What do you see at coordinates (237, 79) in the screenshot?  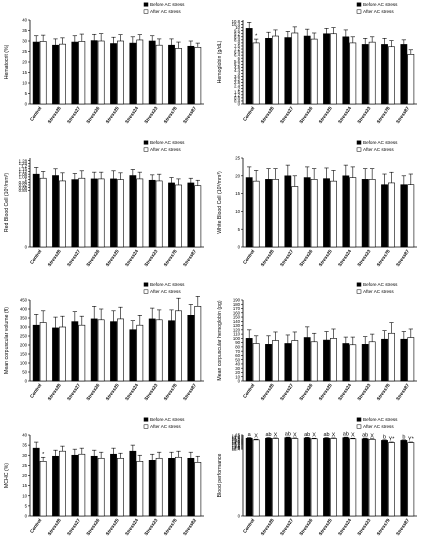 I see `y-tick-label: 3.2` at bounding box center [237, 79].